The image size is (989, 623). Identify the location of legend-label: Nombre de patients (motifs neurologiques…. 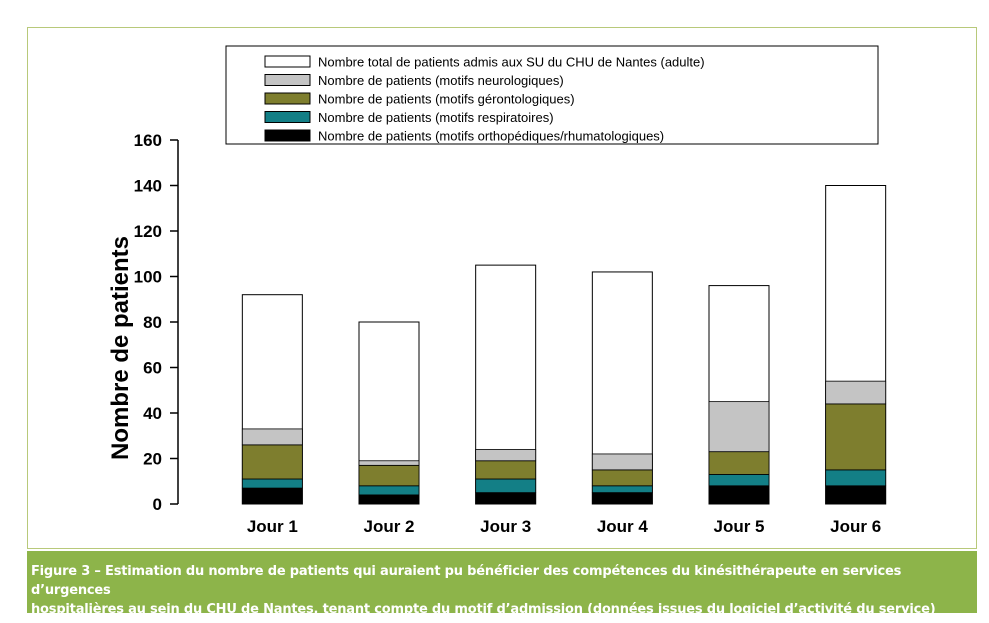
(441, 80).